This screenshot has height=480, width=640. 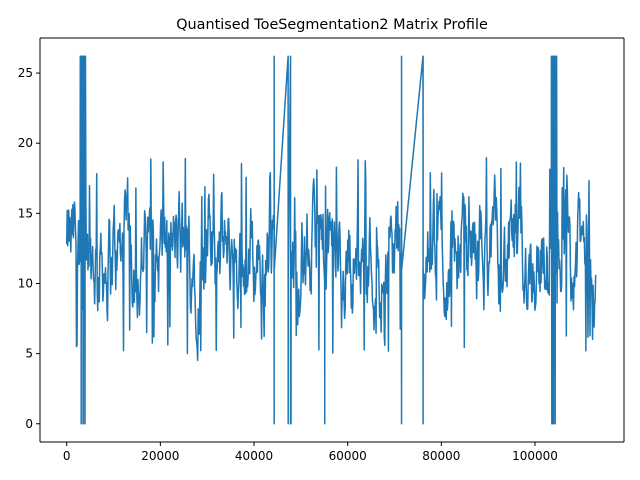 I want to click on x-tick-label: 20000, so click(x=160, y=456).